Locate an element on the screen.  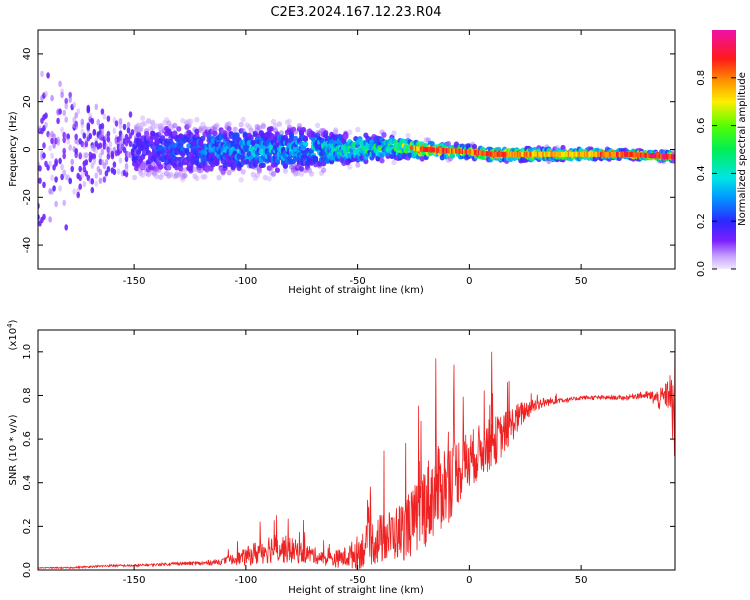
x-tick-label: 50 is located at coordinates (581, 580).